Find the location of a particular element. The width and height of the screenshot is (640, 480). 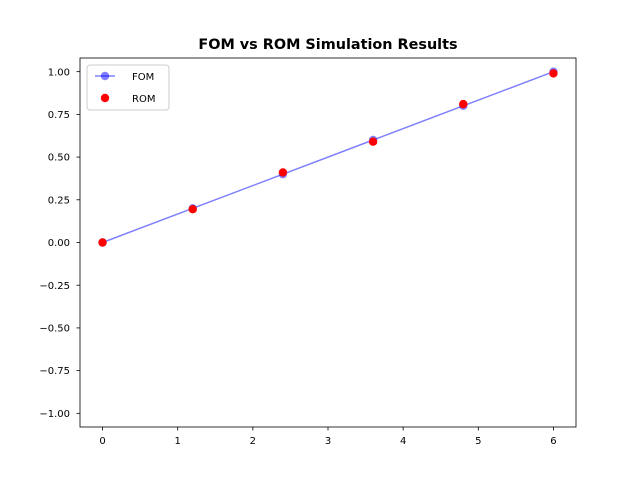

y-tick-label: 1.00 is located at coordinates (59, 72).